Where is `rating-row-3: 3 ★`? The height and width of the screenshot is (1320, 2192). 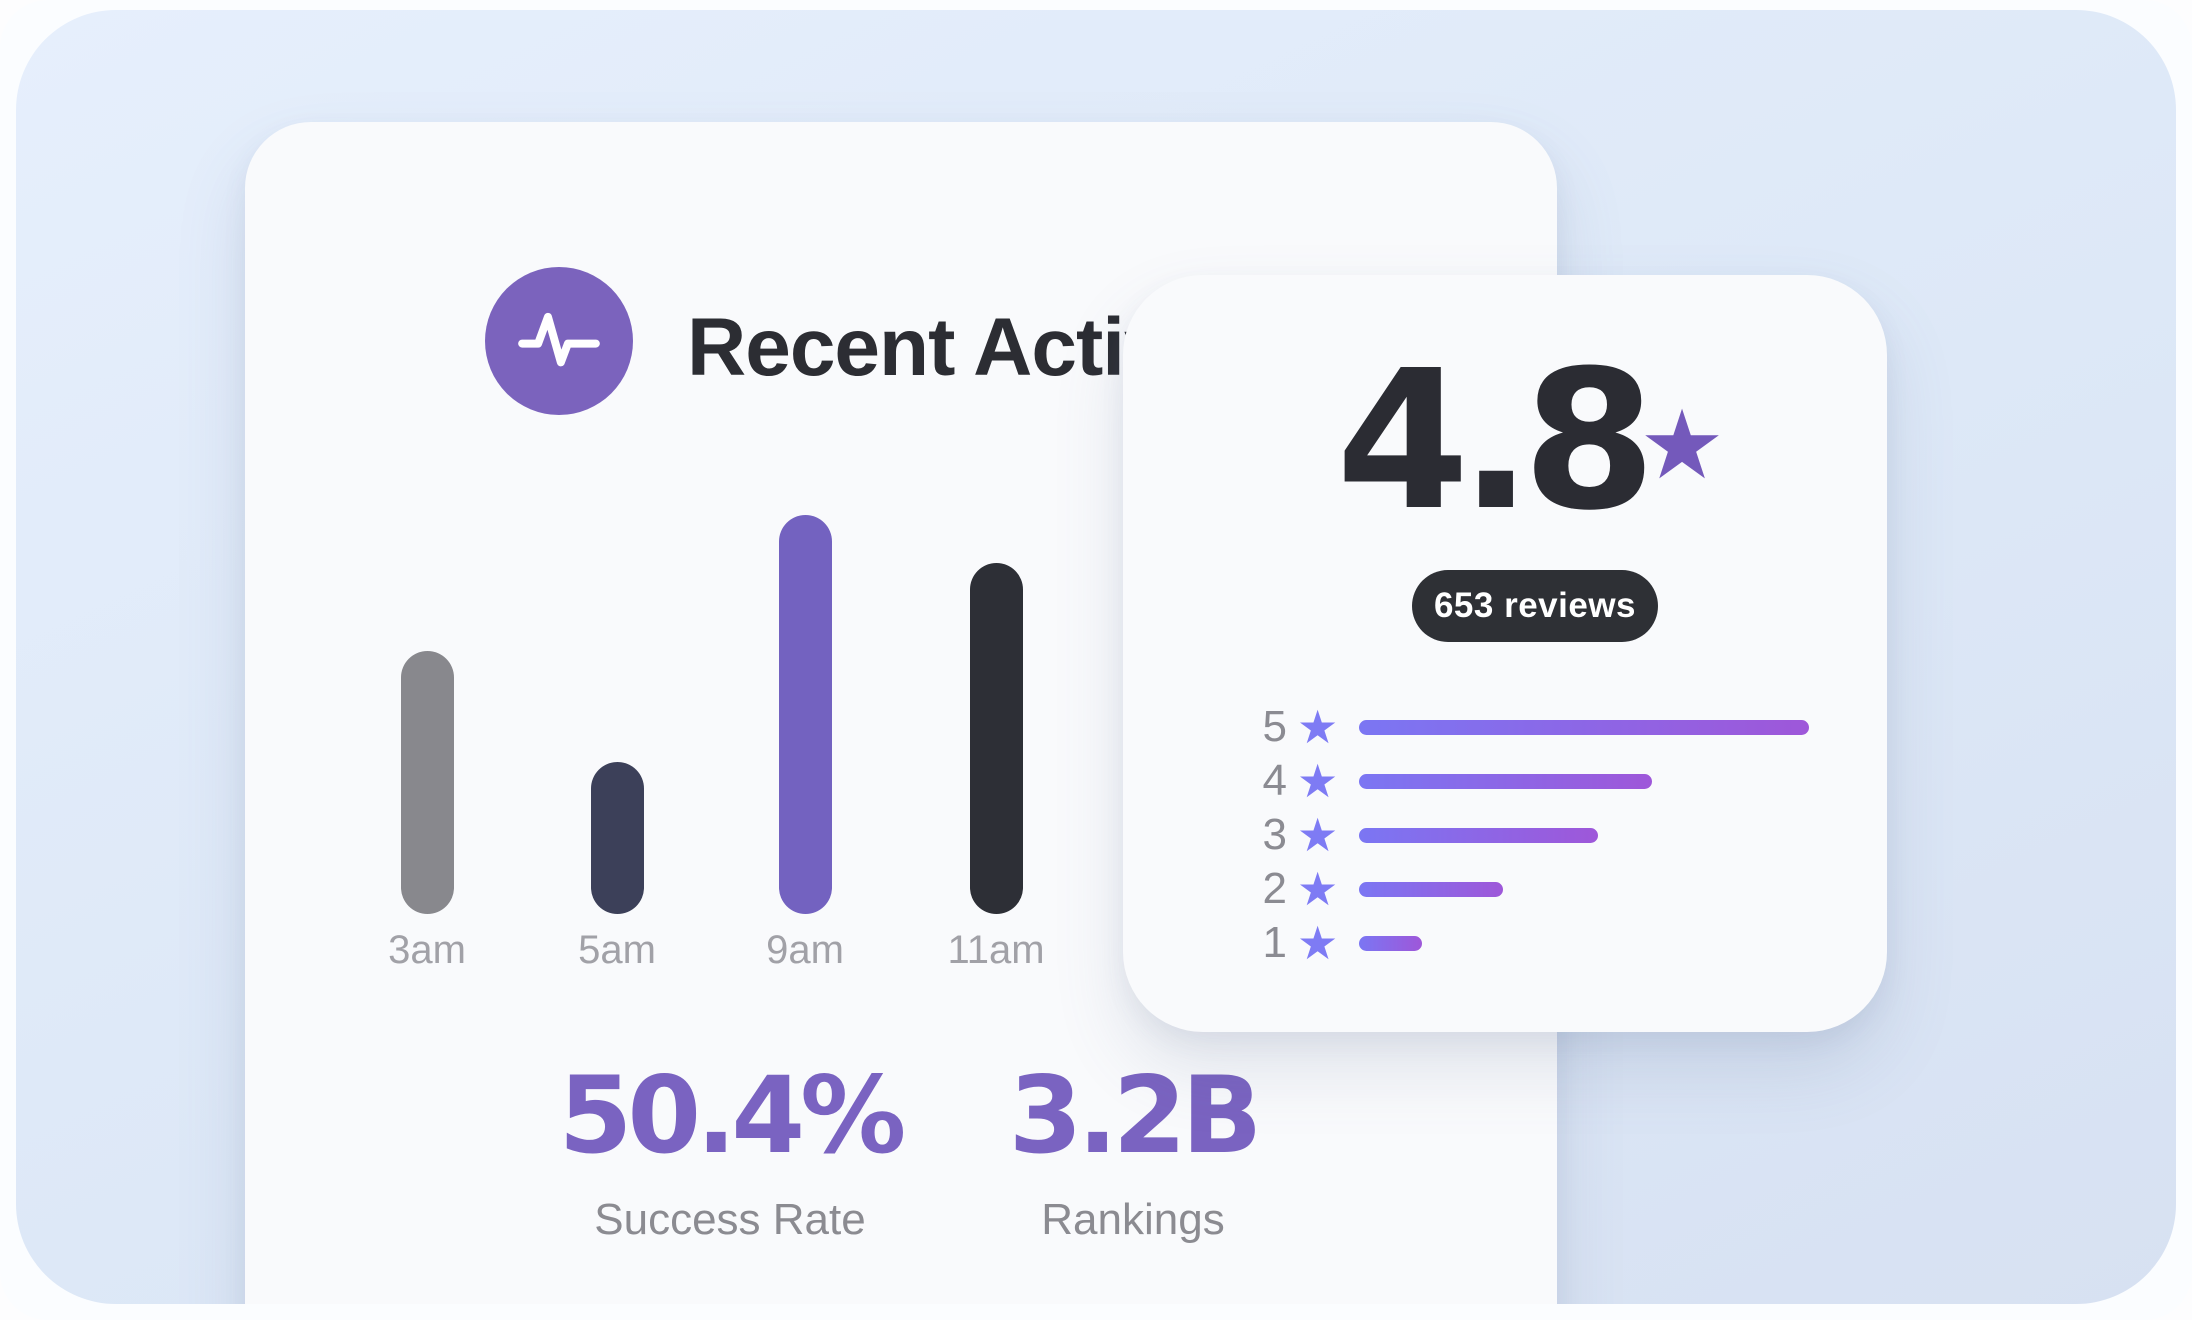
rating-row-3: 3 ★ is located at coordinates (1531, 835).